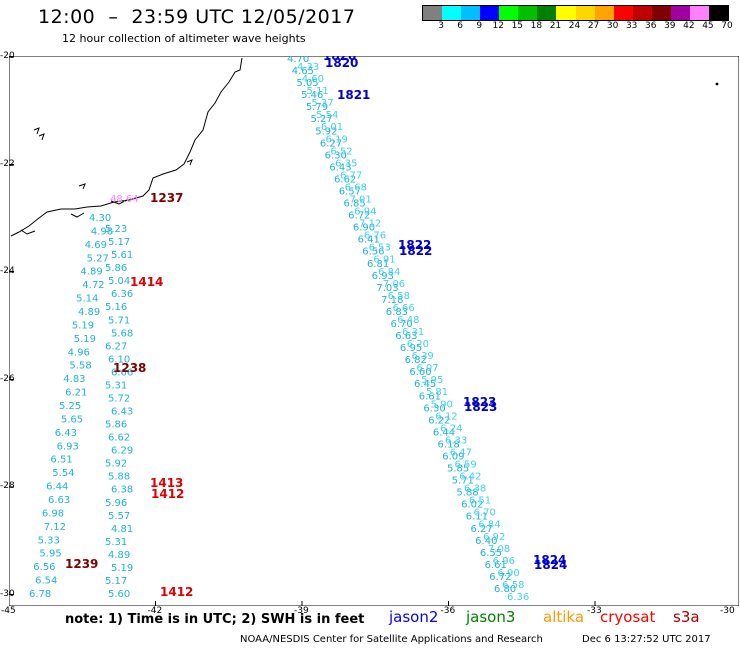  What do you see at coordinates (119, 281) in the screenshot?
I see `swh-value: 5.04` at bounding box center [119, 281].